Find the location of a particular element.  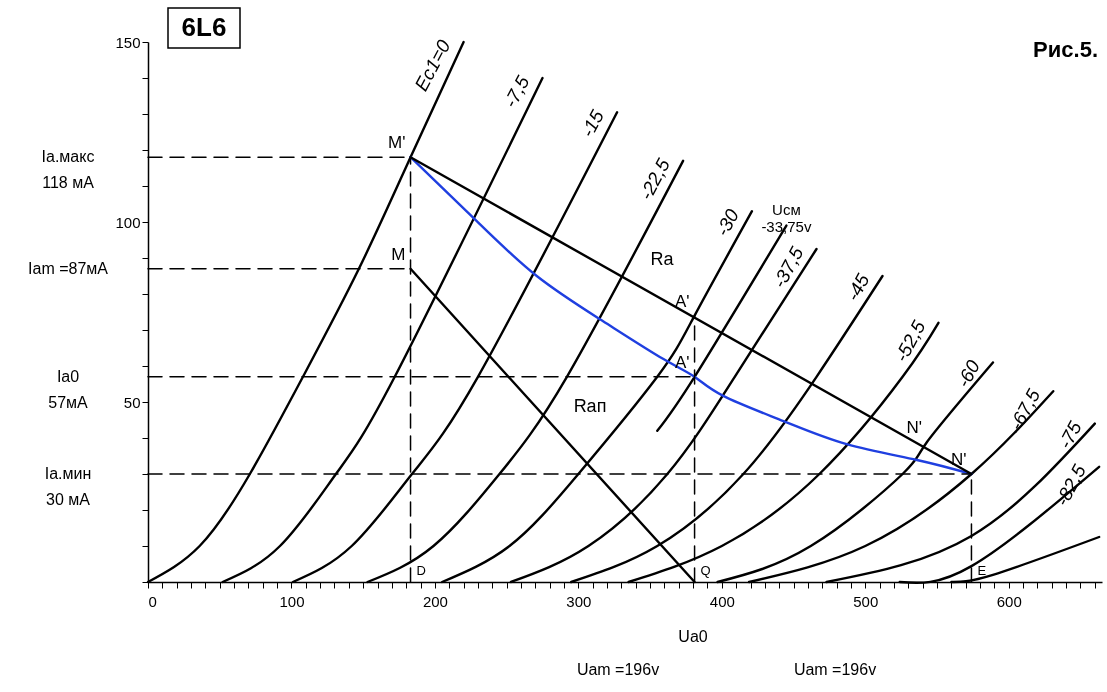

series-label: Ucм -33,75v is located at coordinates (786, 217).